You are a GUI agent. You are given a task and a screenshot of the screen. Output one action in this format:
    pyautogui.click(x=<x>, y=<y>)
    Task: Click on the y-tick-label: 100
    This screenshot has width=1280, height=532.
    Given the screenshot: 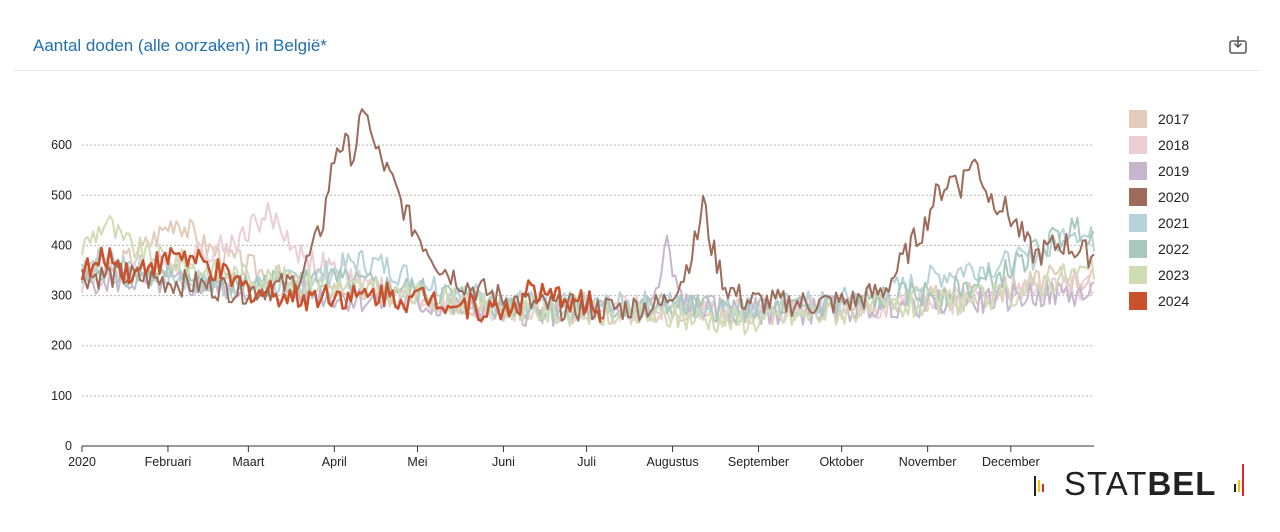 What is the action you would take?
    pyautogui.click(x=61, y=396)
    